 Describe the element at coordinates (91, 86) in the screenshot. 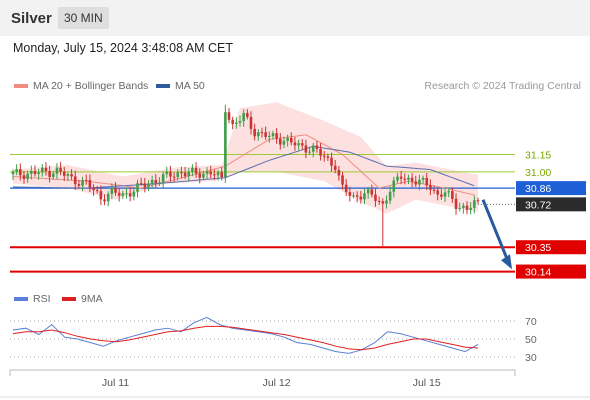

I see `ma20-legend-label: MA 20 + Bollinger Bands` at that location.